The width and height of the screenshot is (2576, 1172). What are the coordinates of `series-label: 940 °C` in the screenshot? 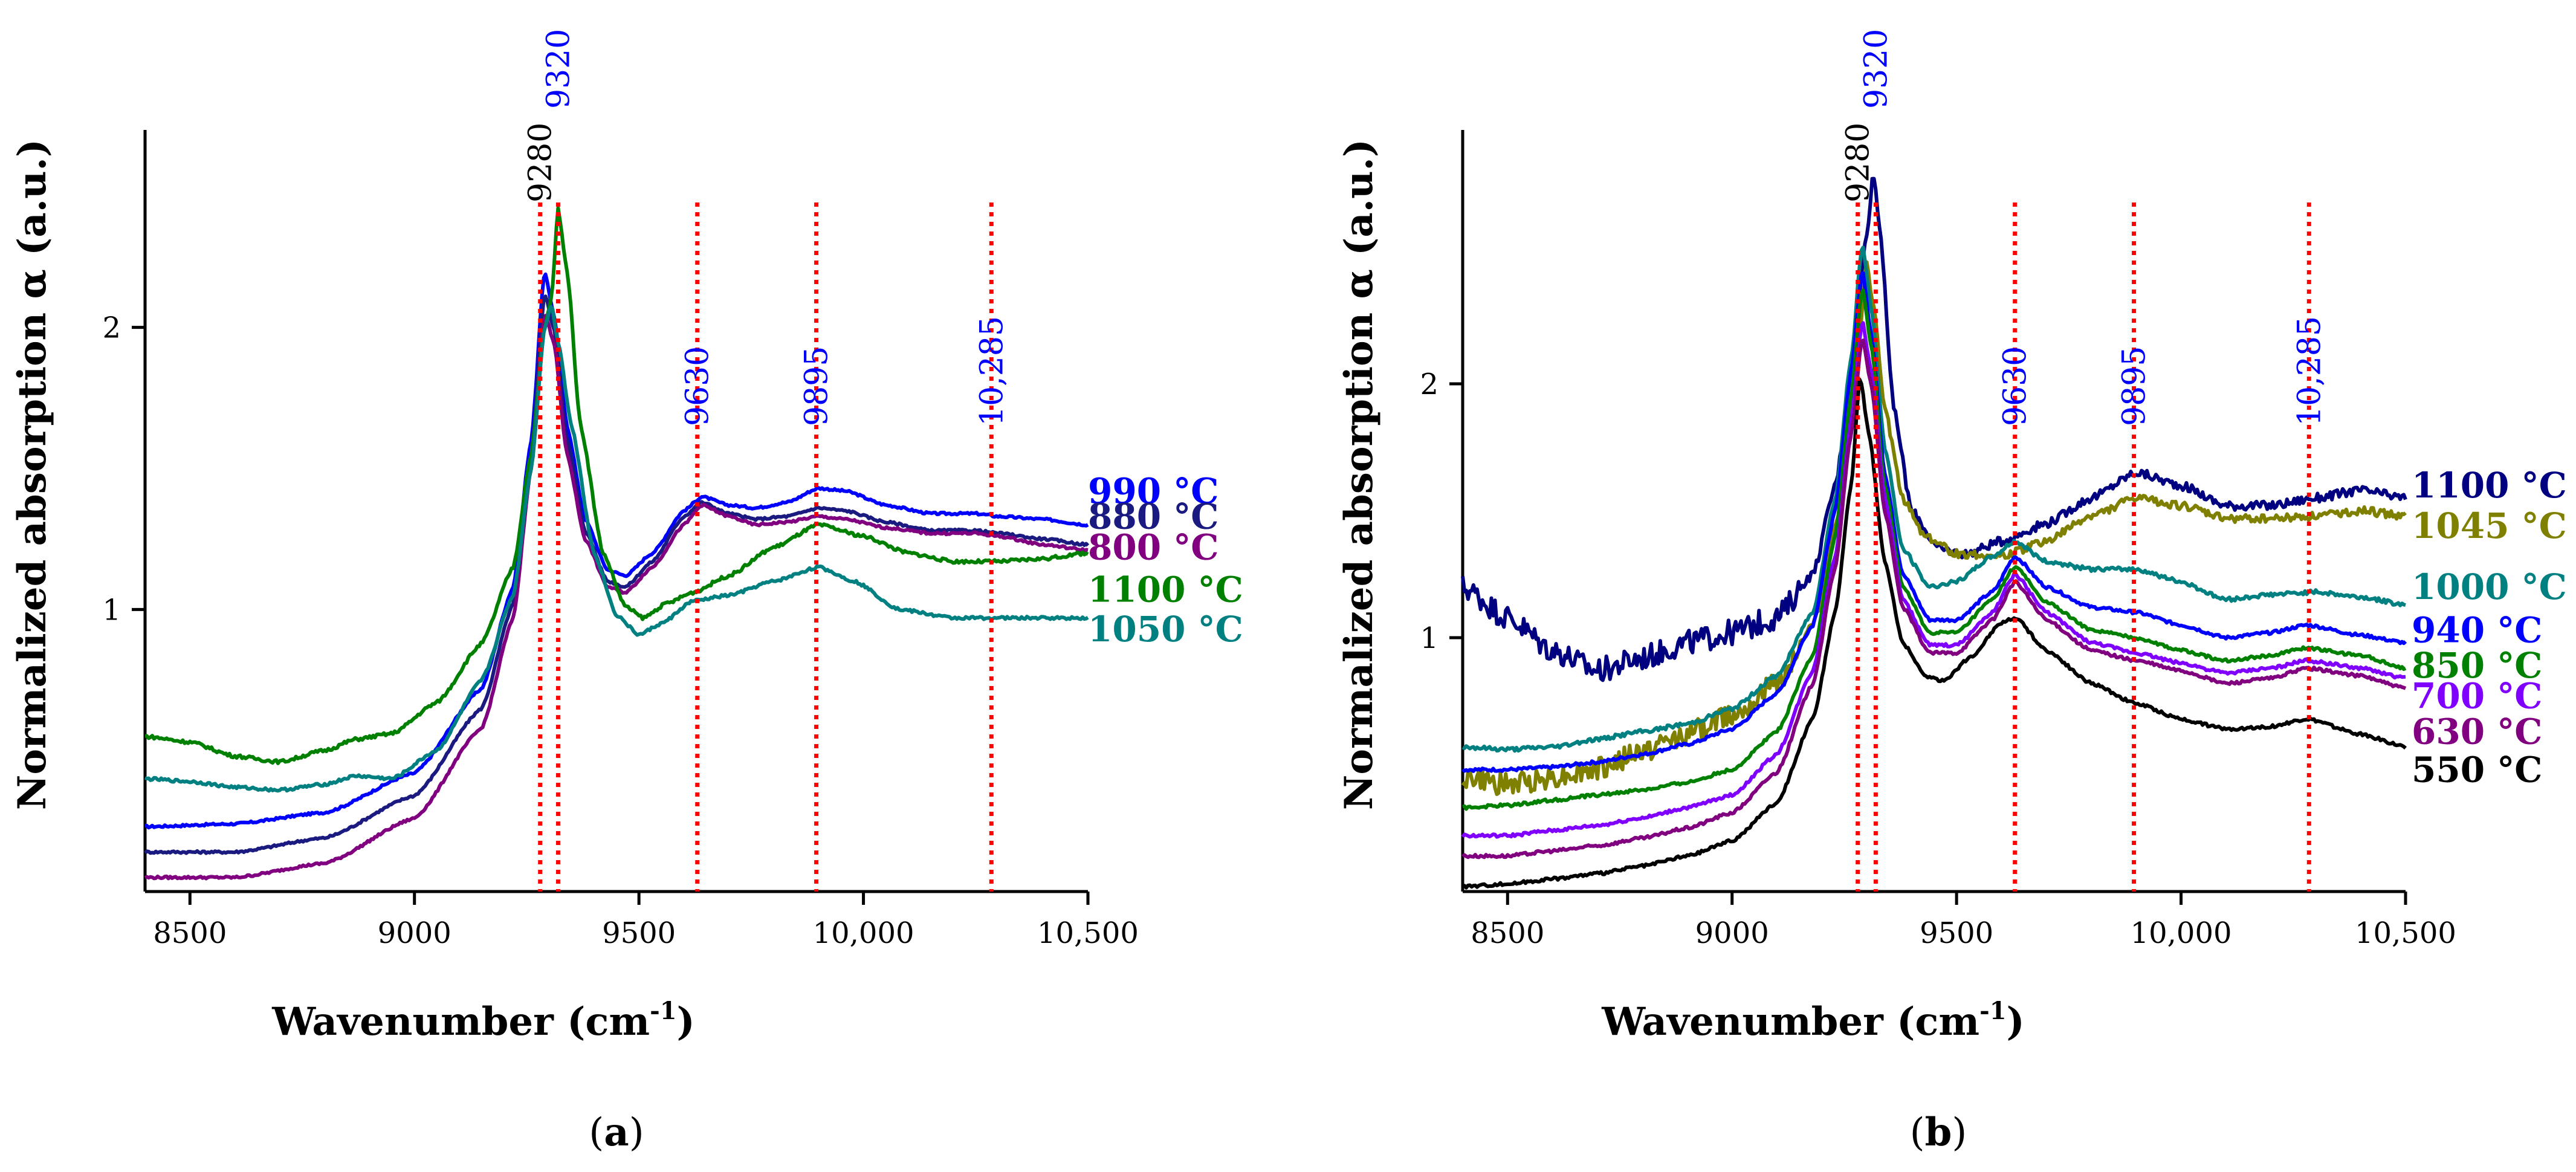 It's located at (2477, 629).